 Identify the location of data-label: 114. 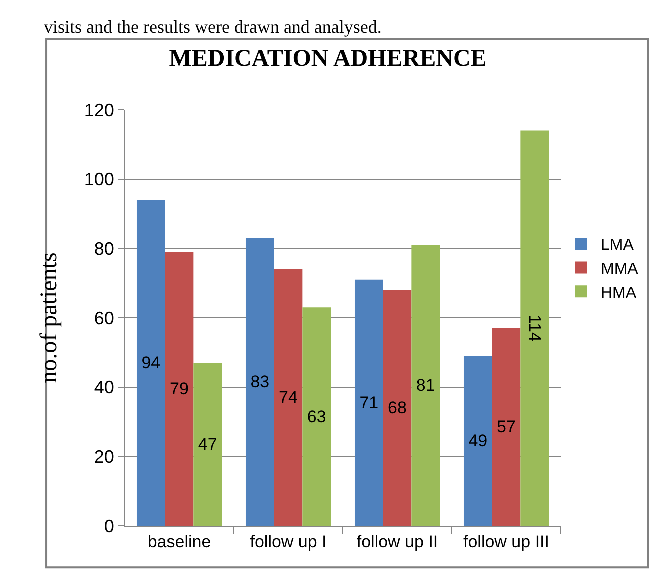
(534, 328).